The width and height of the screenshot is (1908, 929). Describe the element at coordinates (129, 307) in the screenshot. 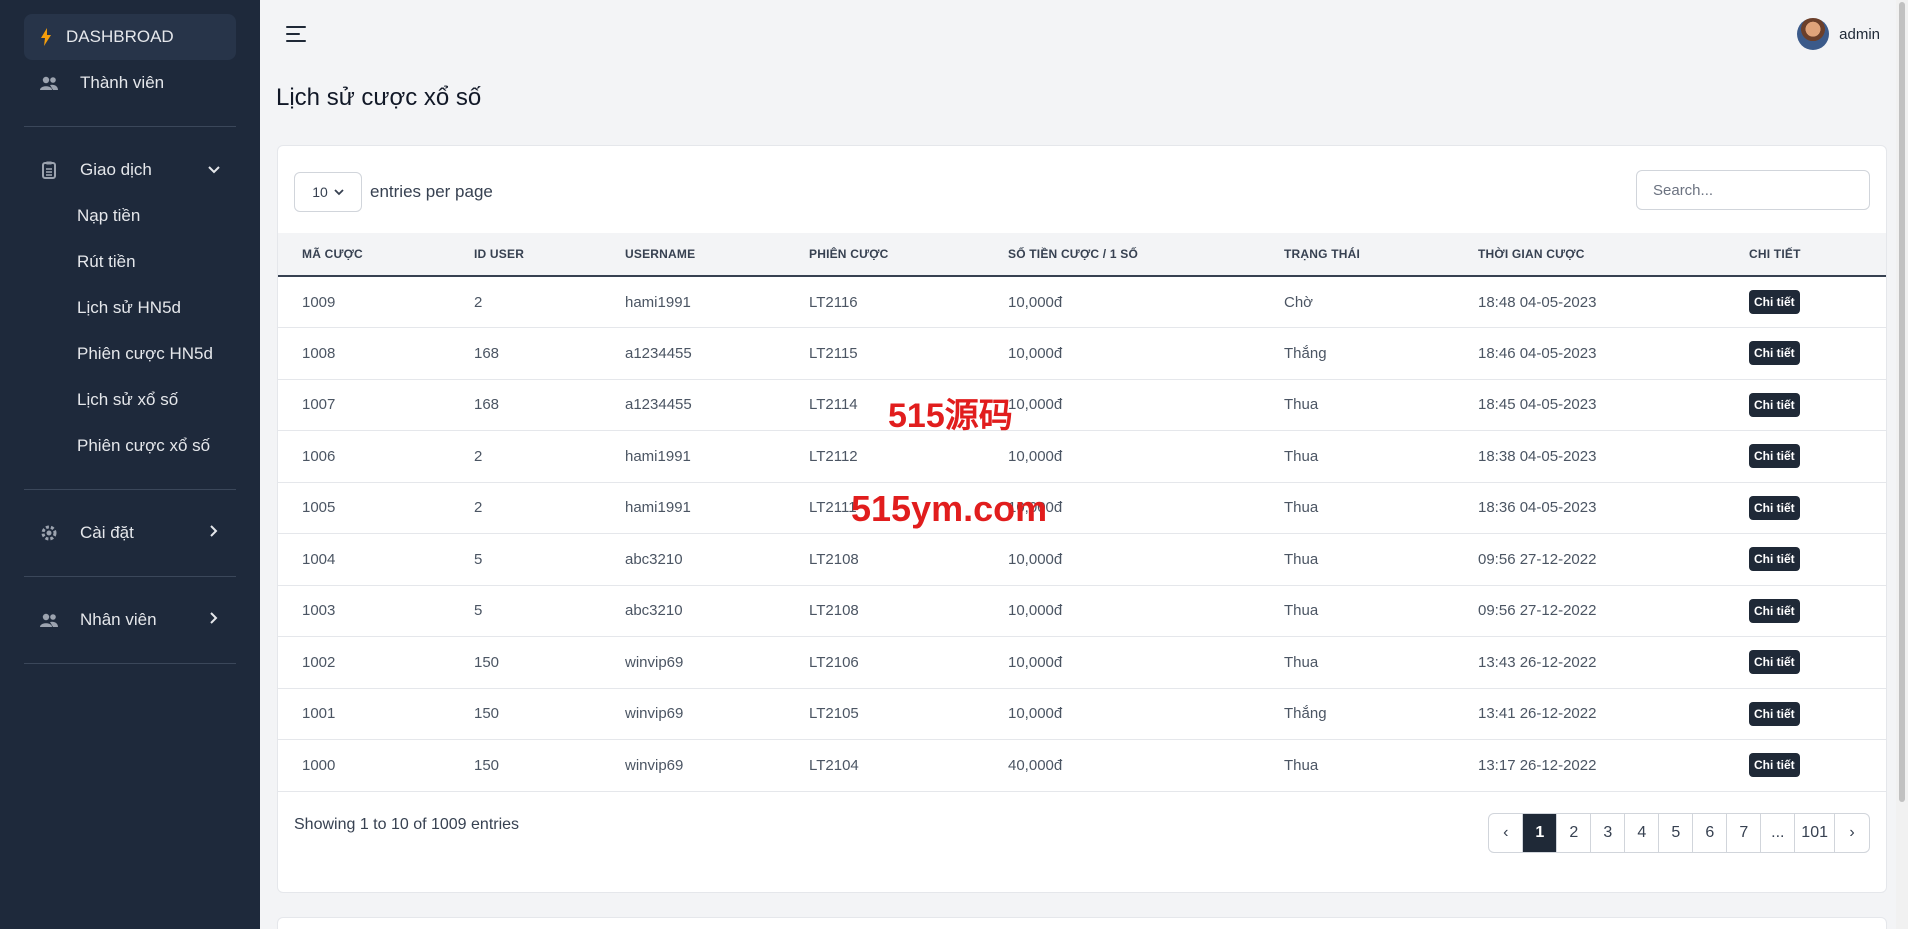

I see `sidebar-subitem-hn5d-history: Lịch sử HN5d` at that location.